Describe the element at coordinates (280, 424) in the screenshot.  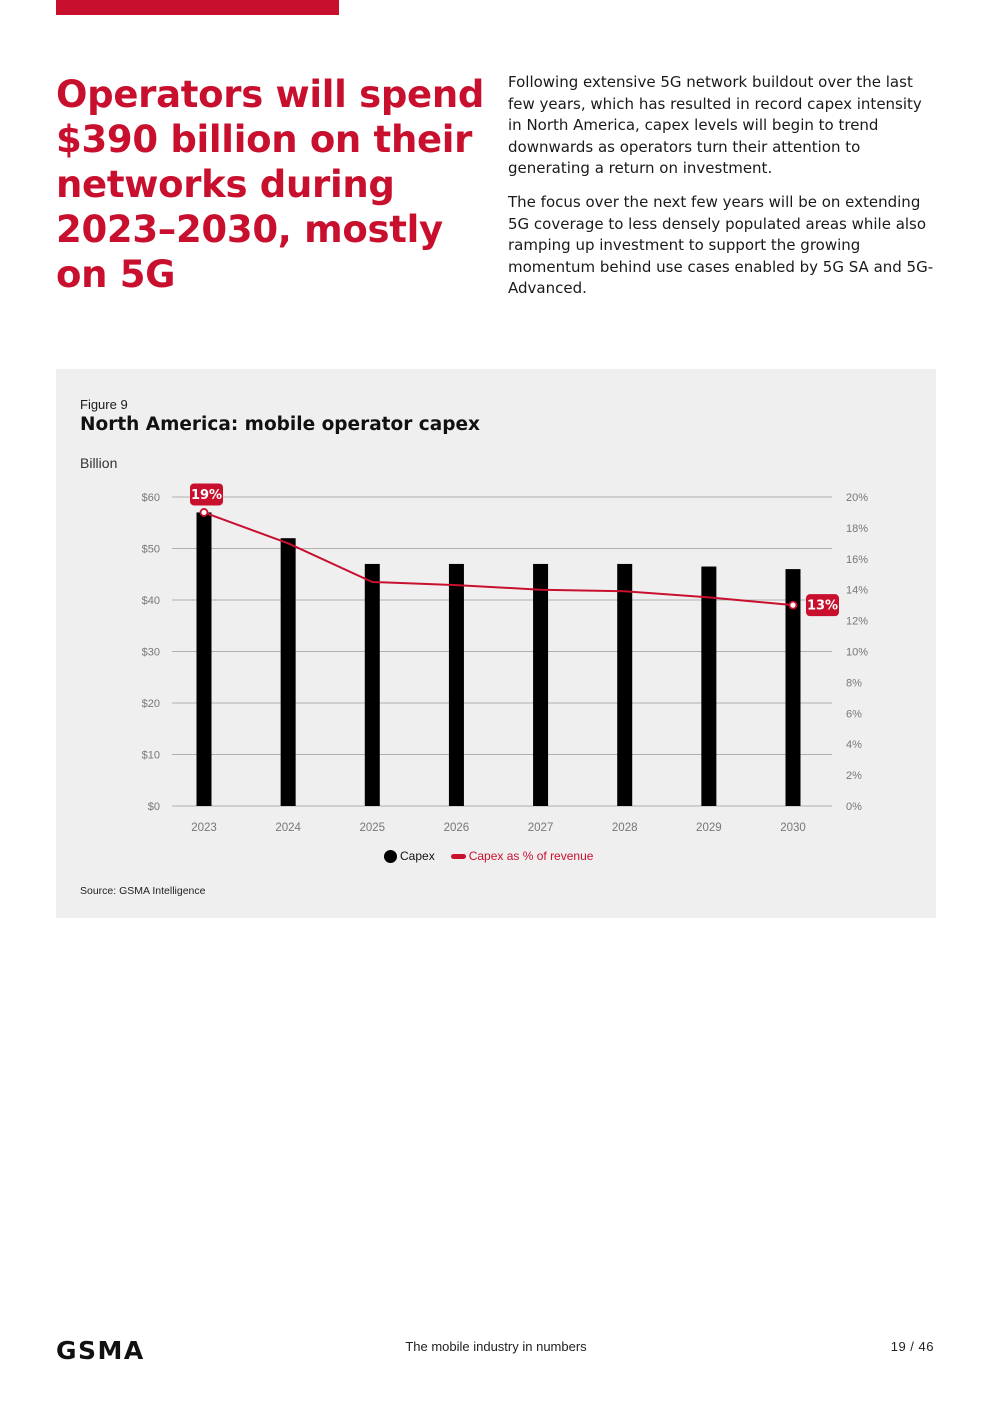
I see `figure-title: North America: mobile operator capex` at that location.